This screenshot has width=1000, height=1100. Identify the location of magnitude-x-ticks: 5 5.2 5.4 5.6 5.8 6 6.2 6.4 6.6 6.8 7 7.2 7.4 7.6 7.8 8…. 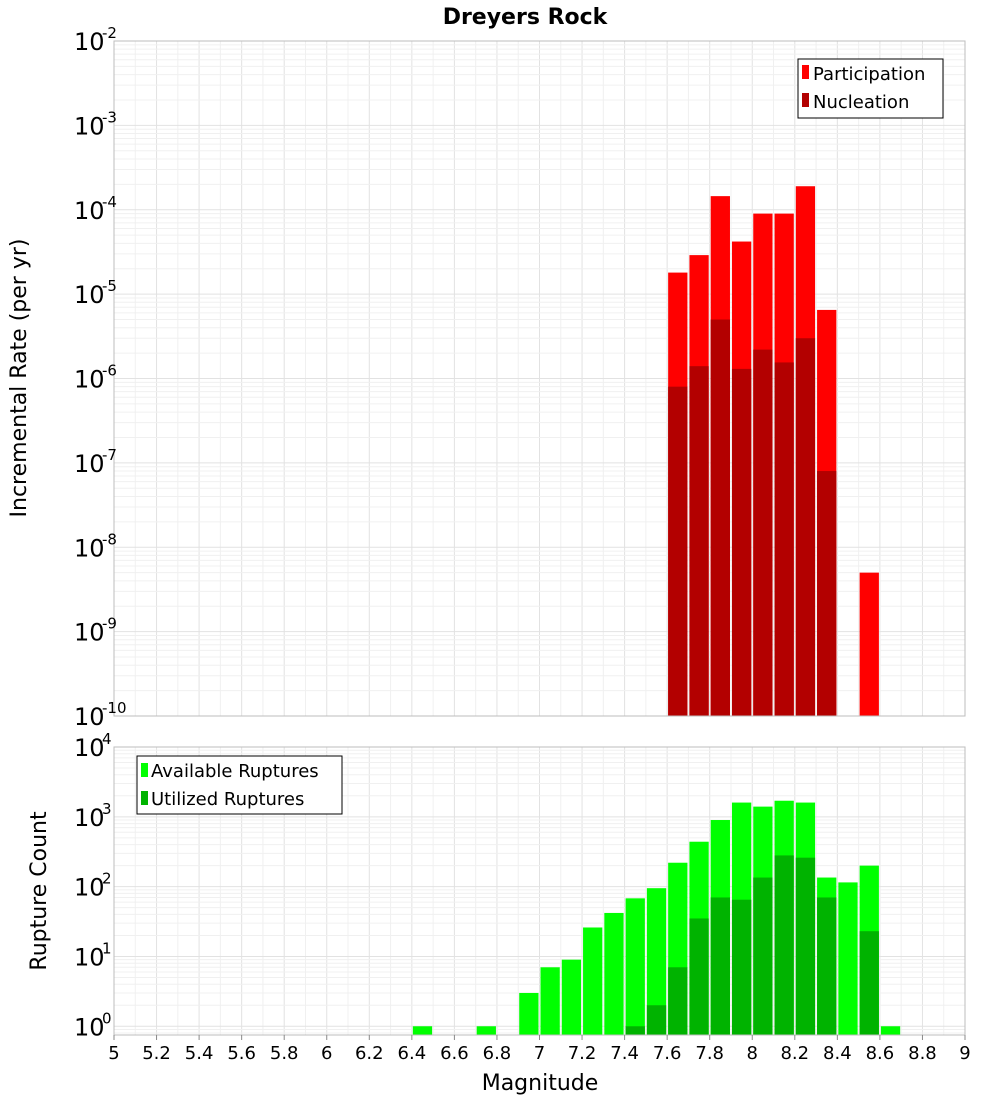
(539, 1049).